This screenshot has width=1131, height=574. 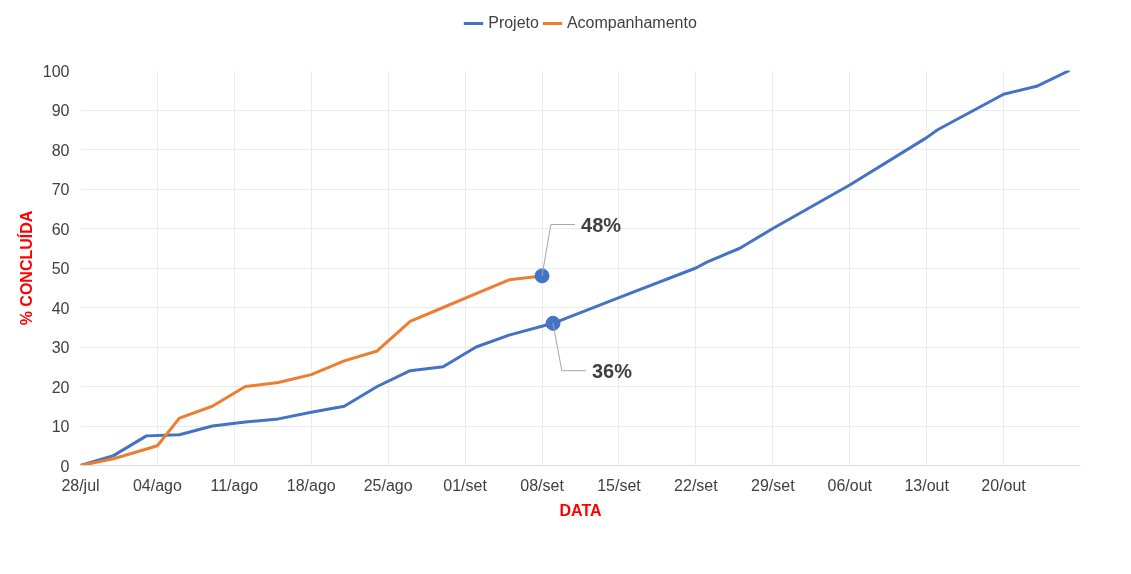 What do you see at coordinates (56, 71) in the screenshot?
I see `y-tick-label: 100` at bounding box center [56, 71].